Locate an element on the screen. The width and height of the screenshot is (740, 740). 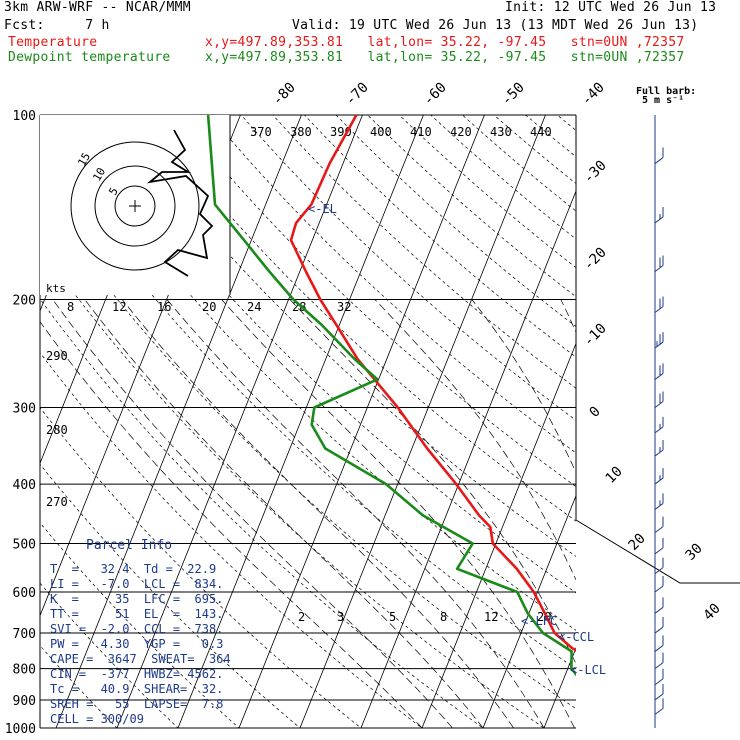
isotherm-label: -20 is located at coordinates (595, 259).